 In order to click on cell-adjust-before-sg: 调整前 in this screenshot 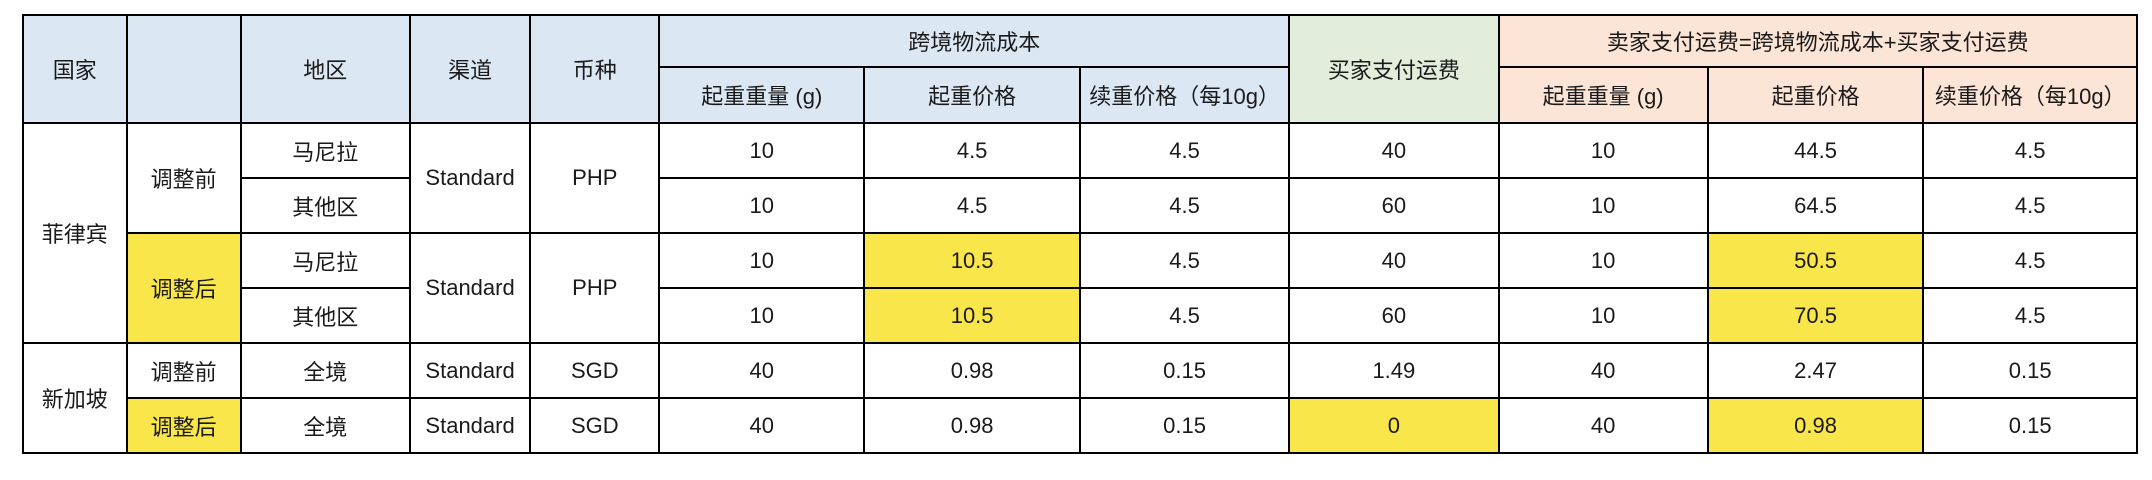, I will do `click(183, 370)`.